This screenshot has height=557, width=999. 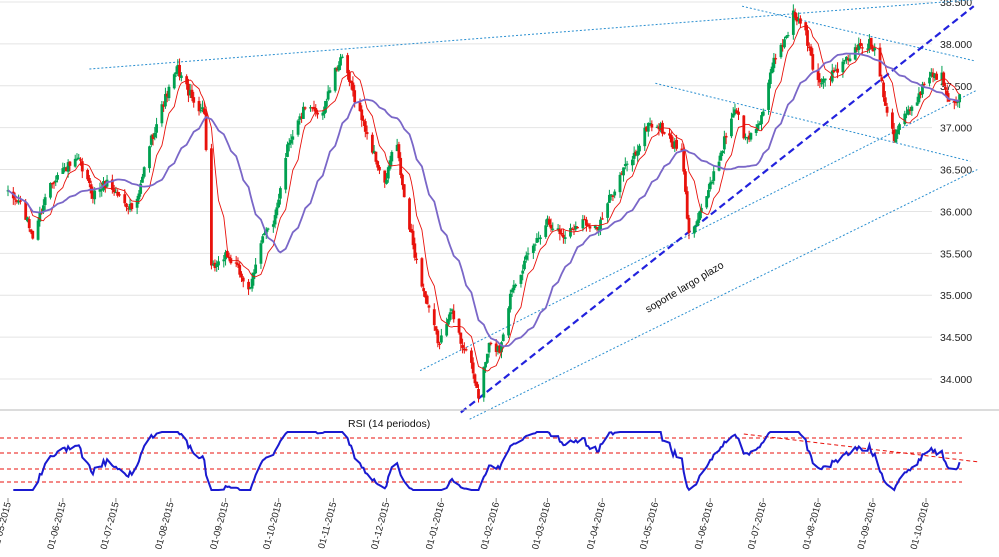 What do you see at coordinates (649, 526) in the screenshot?
I see `date-tick-label: 01-05-2016` at bounding box center [649, 526].